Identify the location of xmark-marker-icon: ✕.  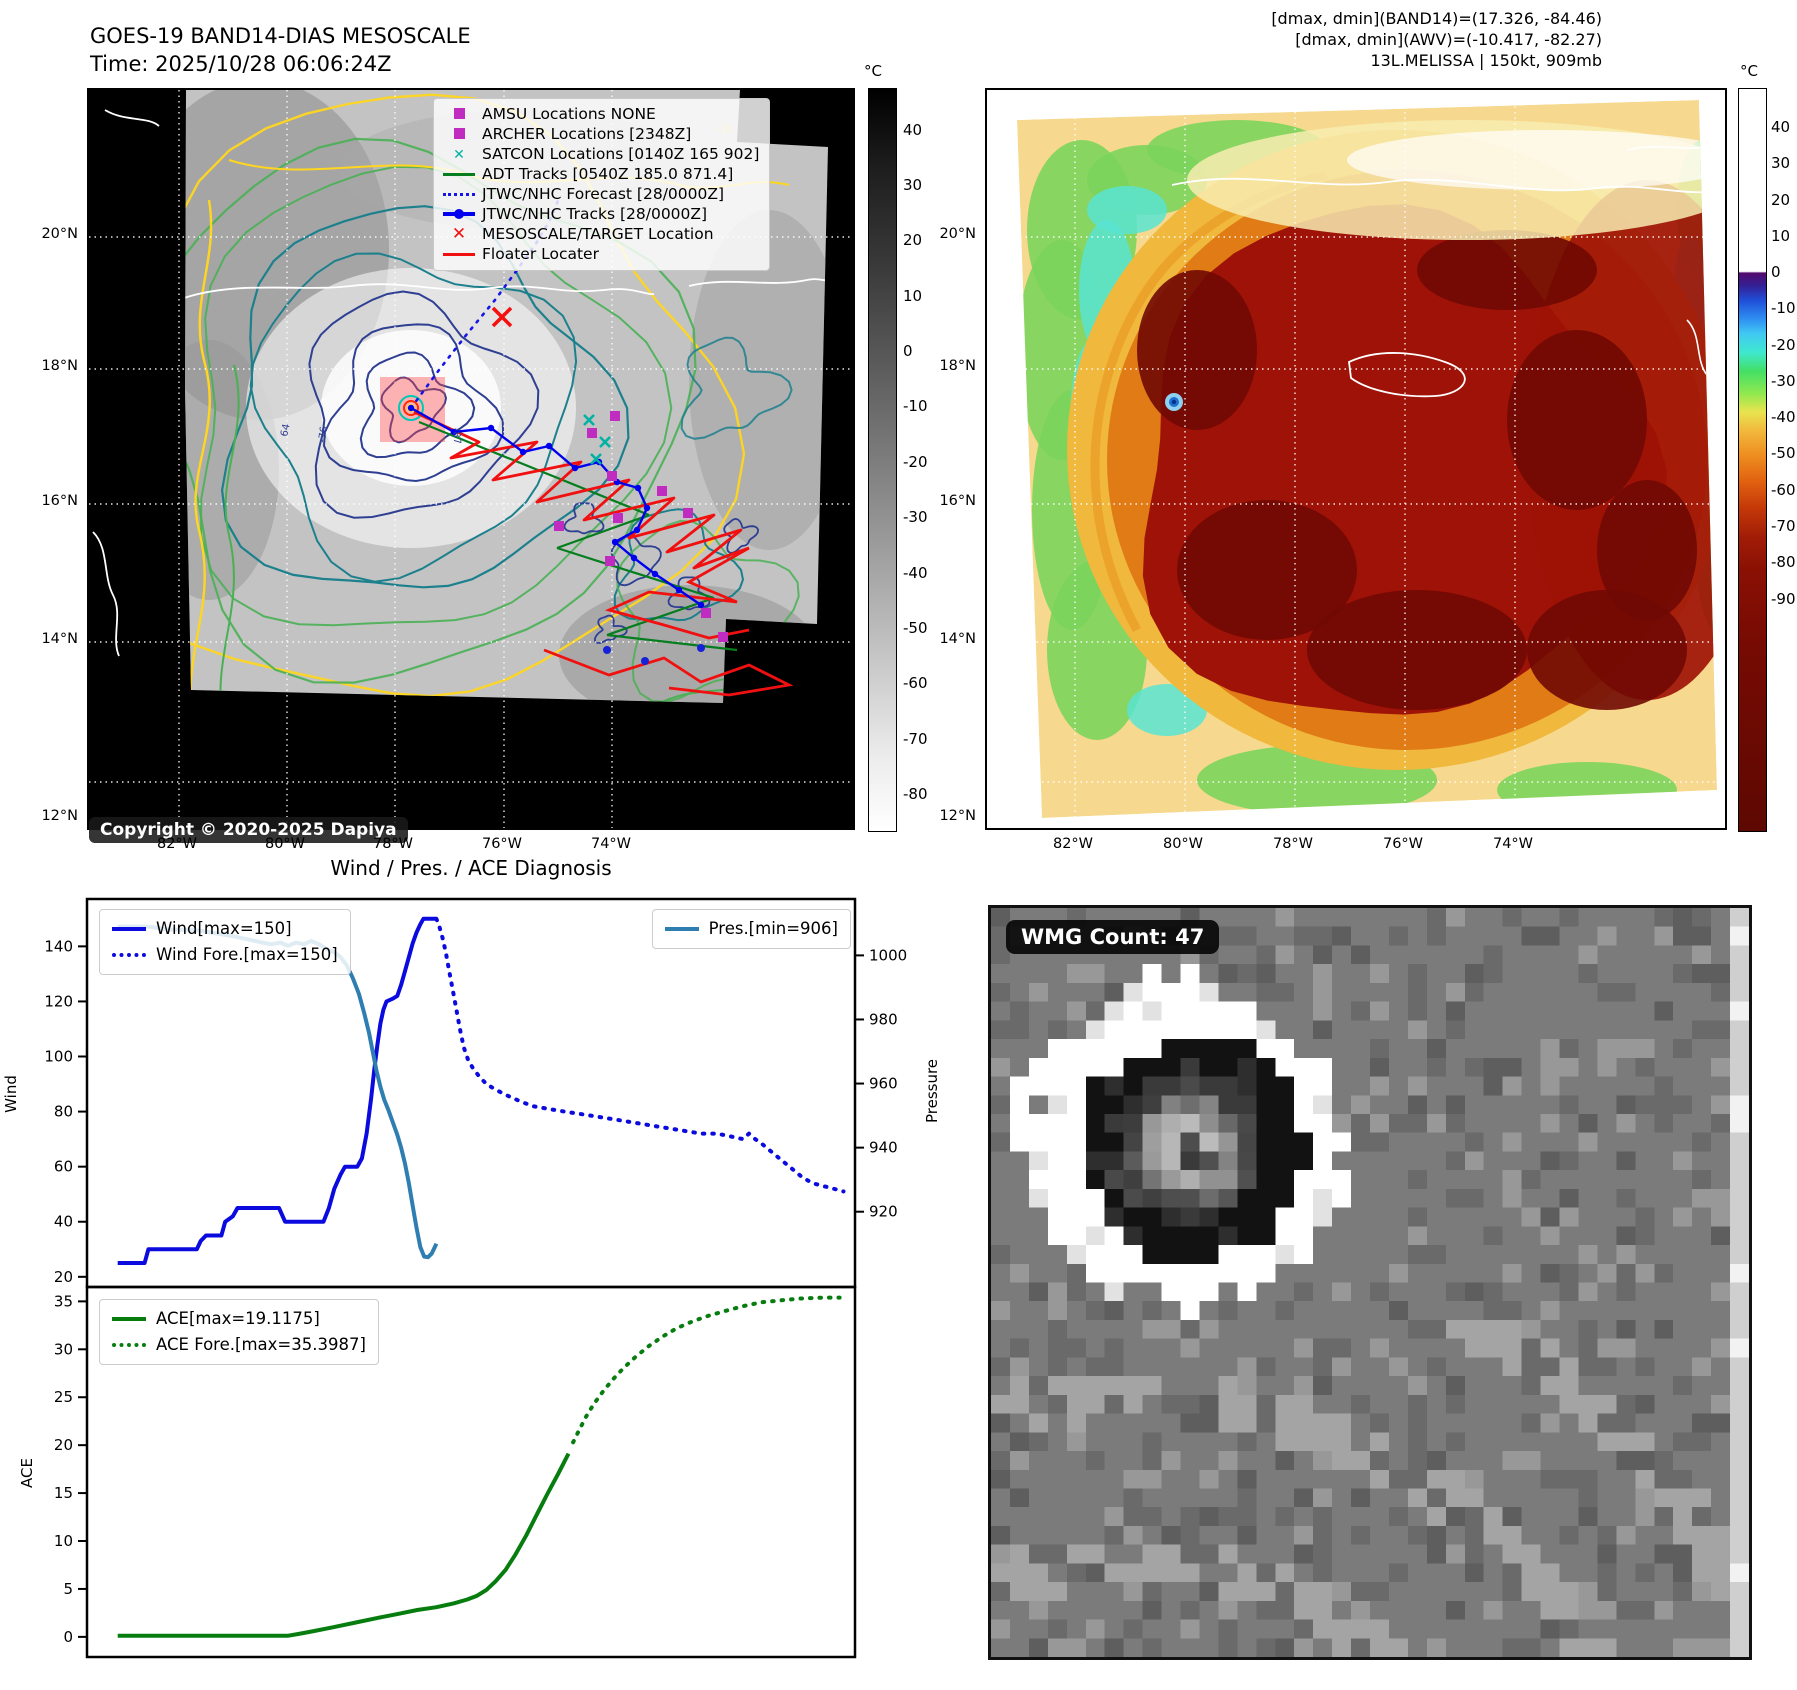
(459, 154).